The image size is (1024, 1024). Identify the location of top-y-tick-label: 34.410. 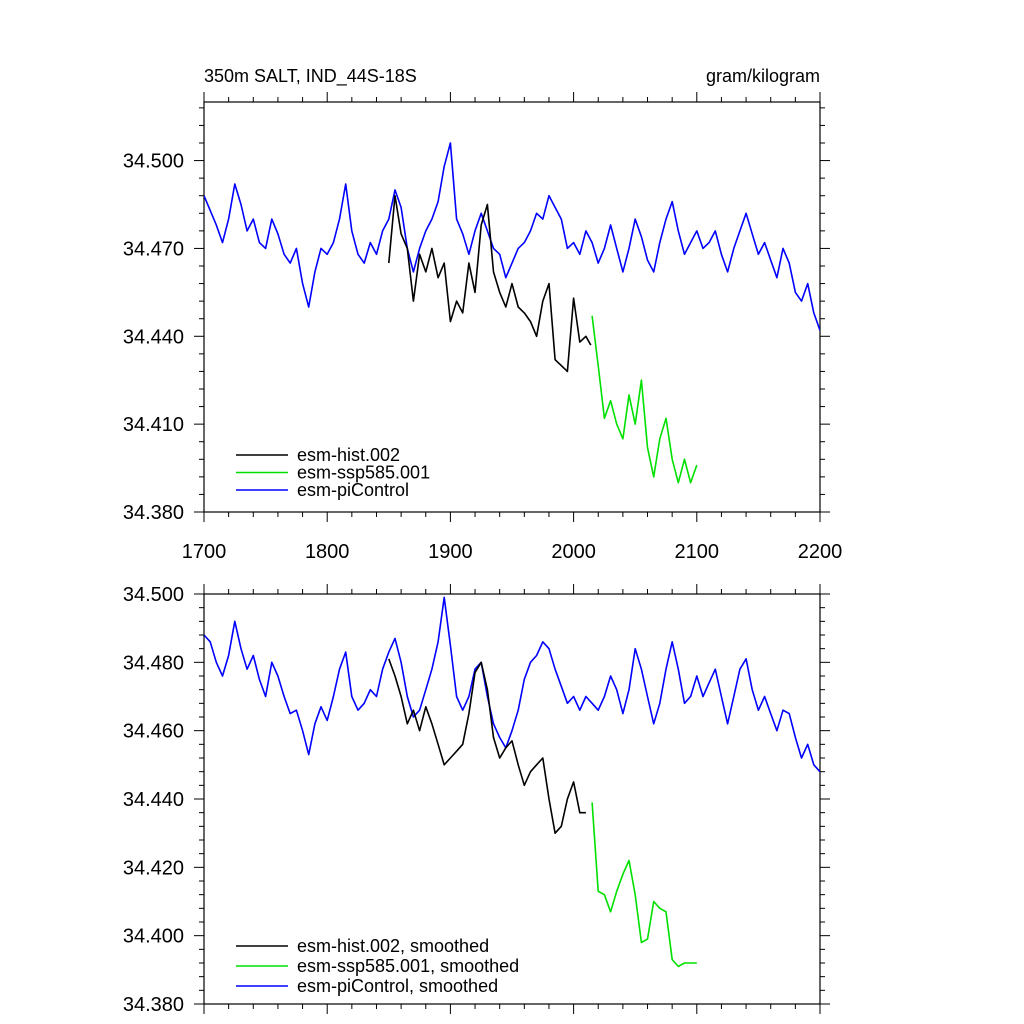
(153, 425).